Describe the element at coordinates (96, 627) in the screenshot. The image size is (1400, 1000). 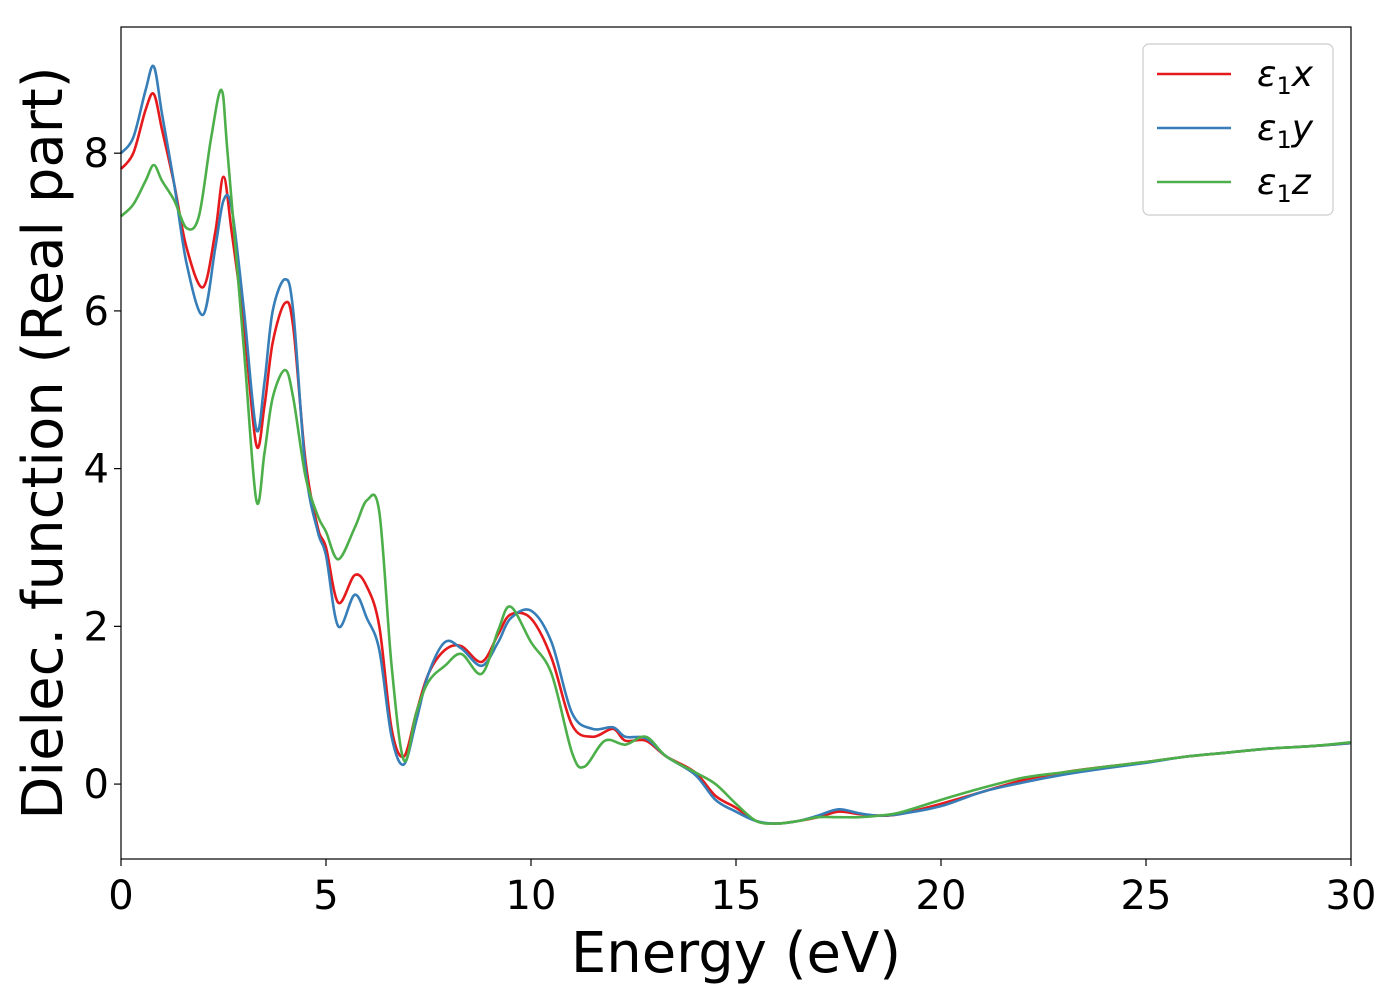
I see `y-tick-label: 2` at that location.